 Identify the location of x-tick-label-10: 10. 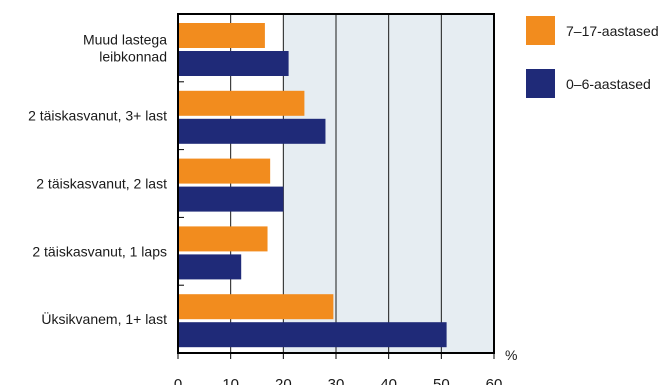
(230, 380).